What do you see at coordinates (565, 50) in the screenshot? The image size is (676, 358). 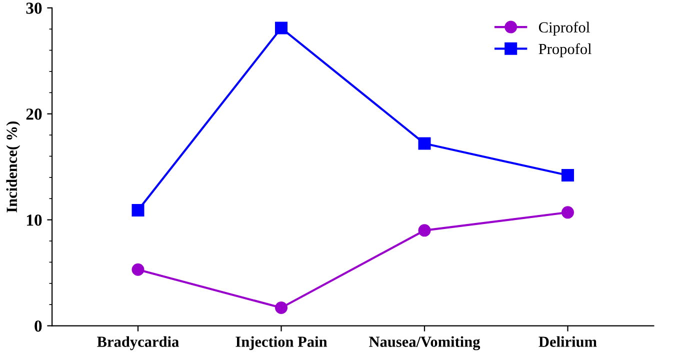 I see `legend-label: Propofol` at bounding box center [565, 50].